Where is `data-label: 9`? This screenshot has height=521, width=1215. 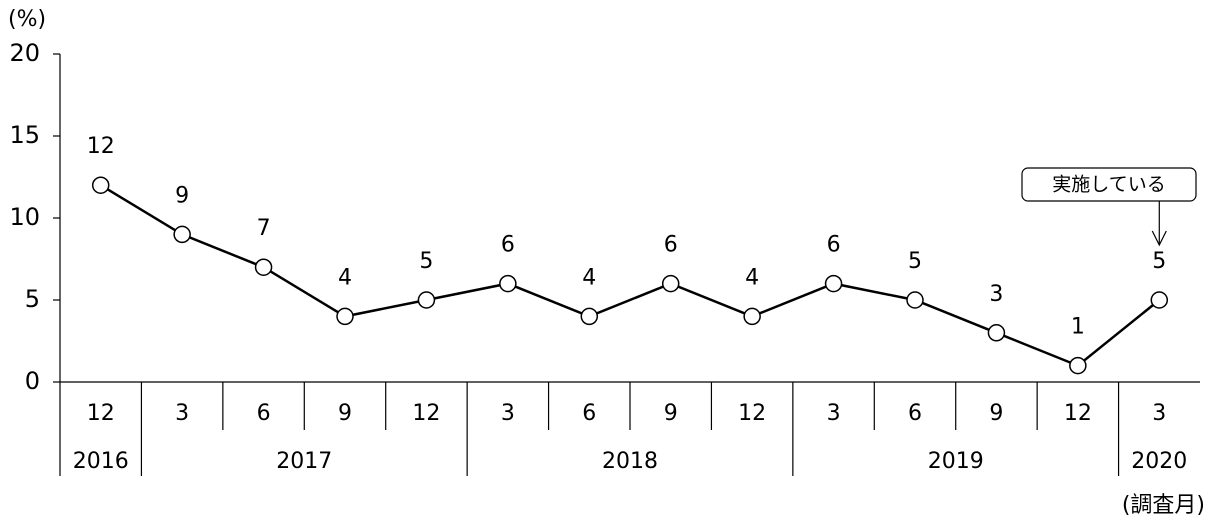 data-label: 9 is located at coordinates (182, 195).